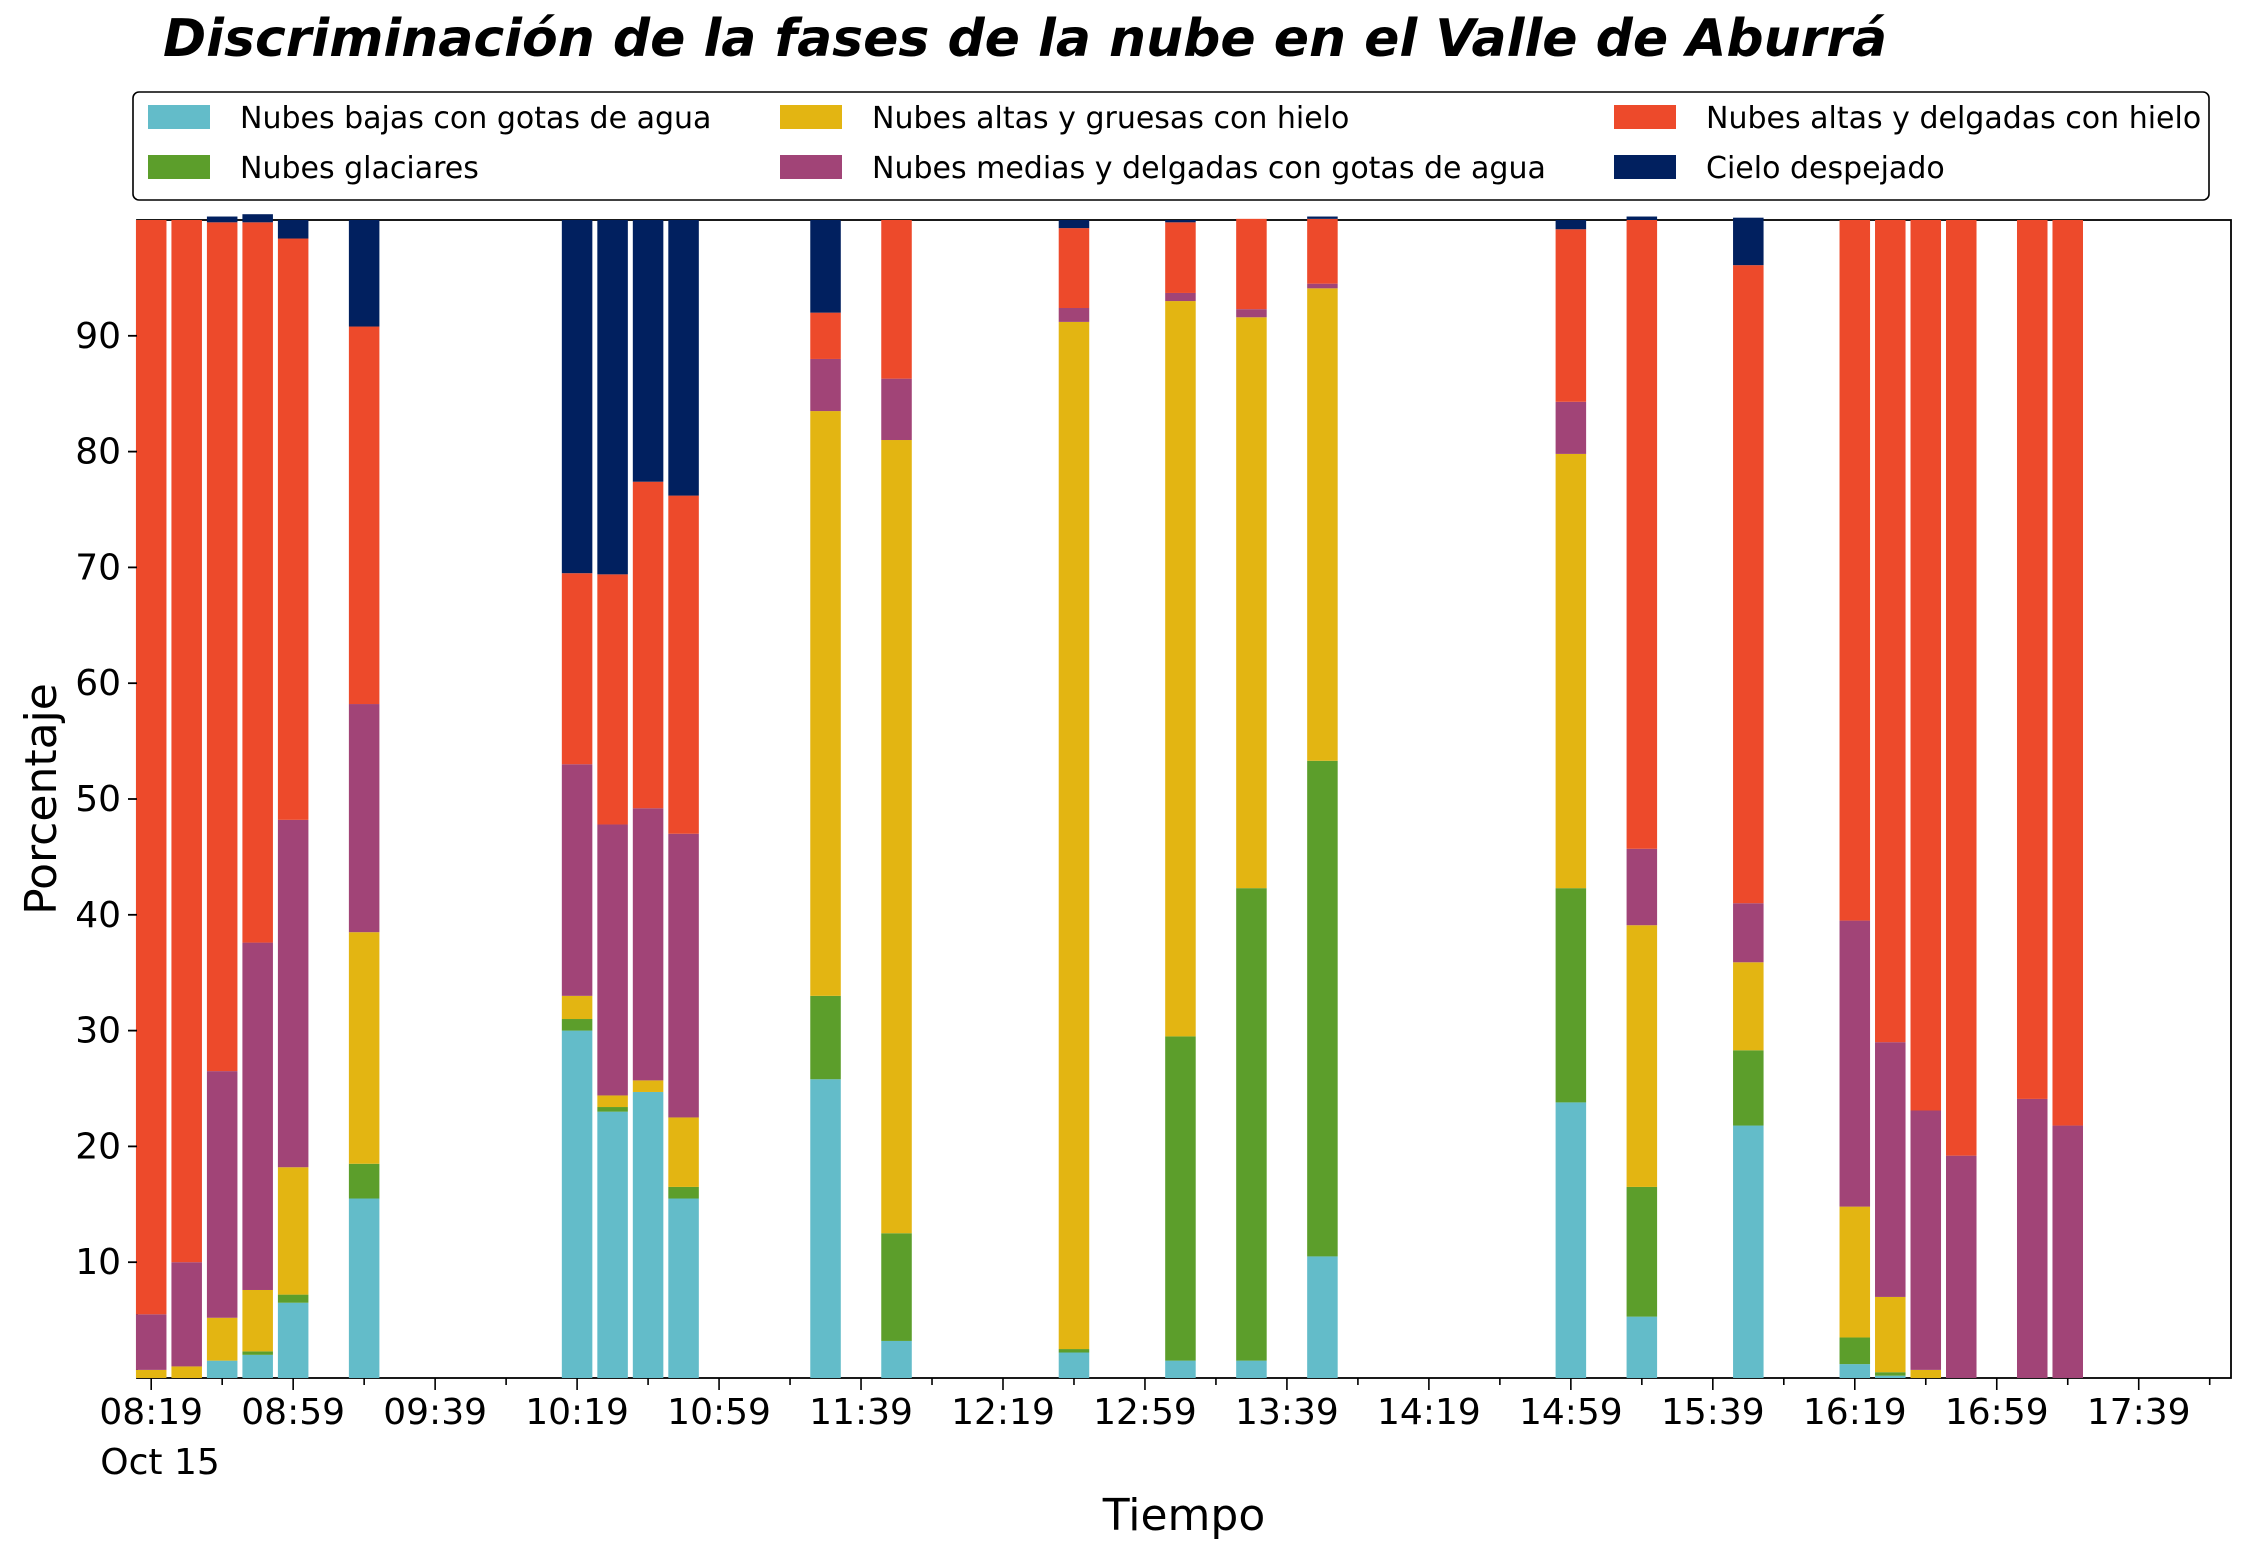 The image size is (2244, 1559). Describe the element at coordinates (98, 915) in the screenshot. I see `y-tick-label: 40` at that location.